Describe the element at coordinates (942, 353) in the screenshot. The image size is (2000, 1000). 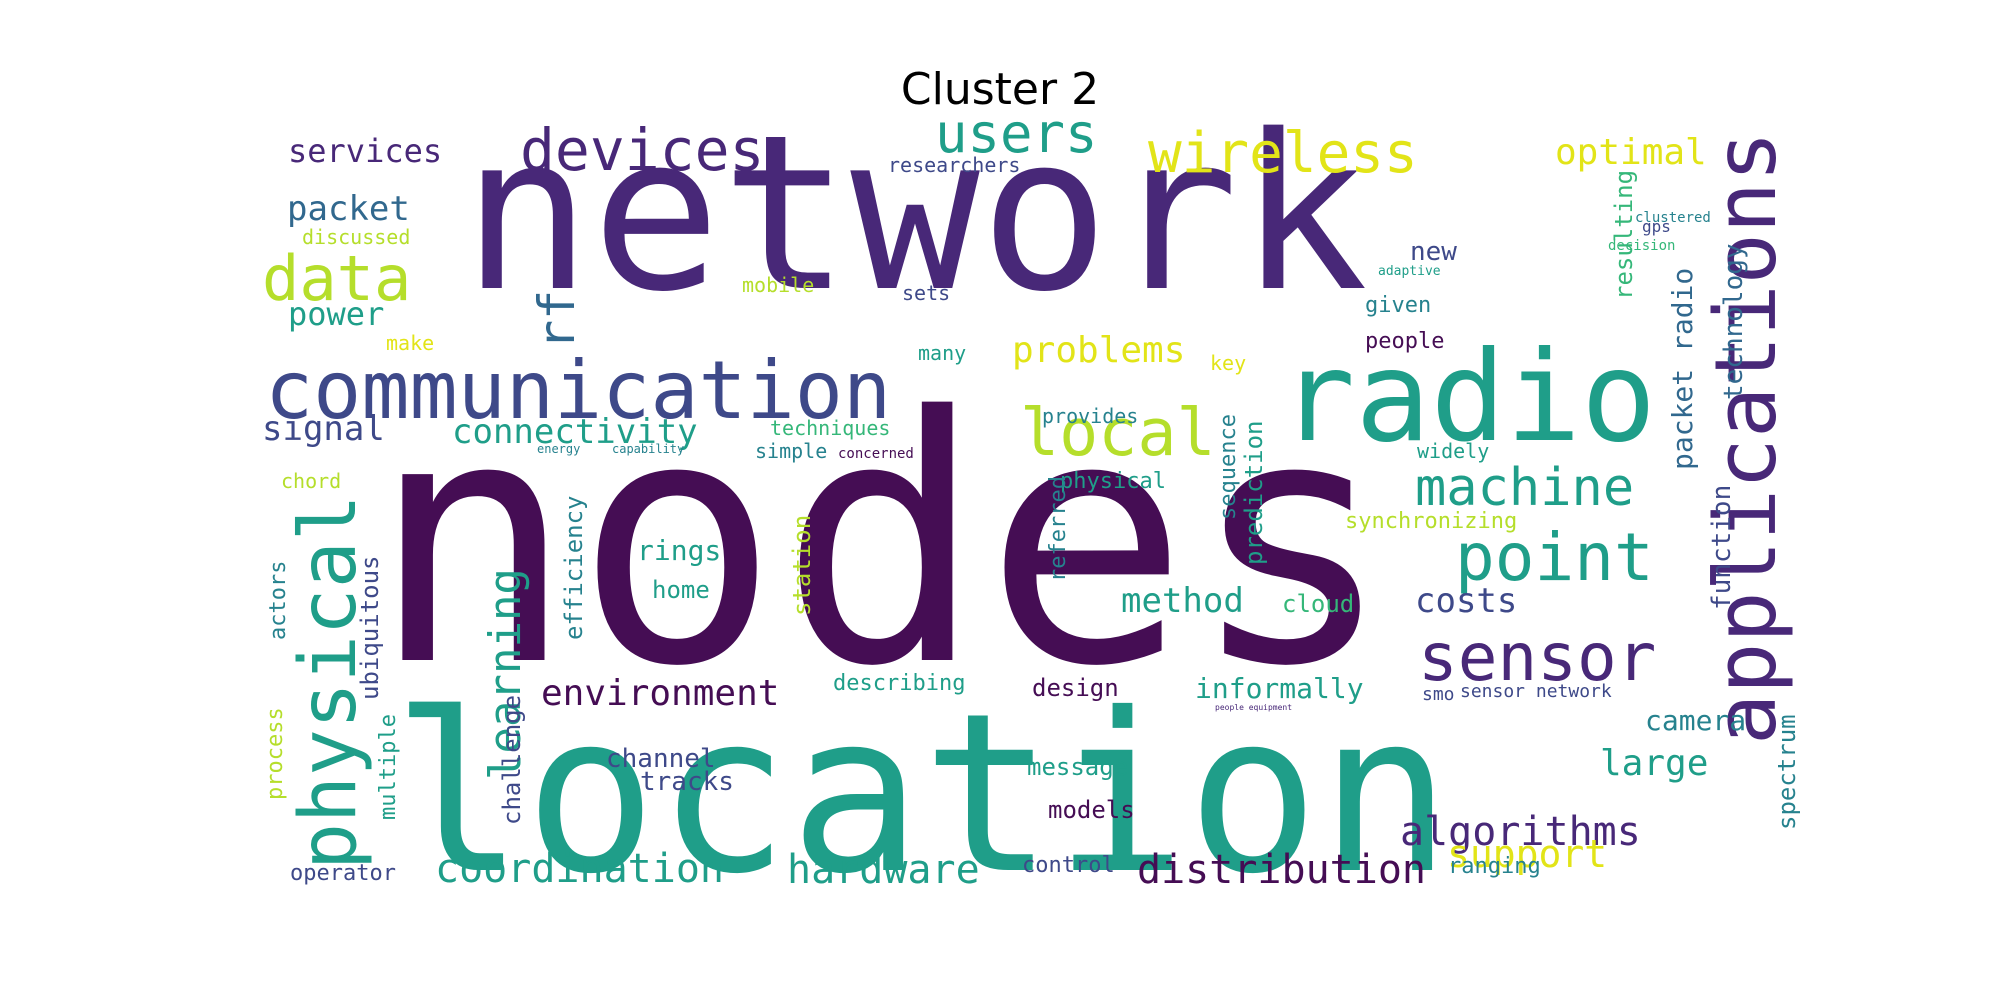
I see `word-many: many` at that location.